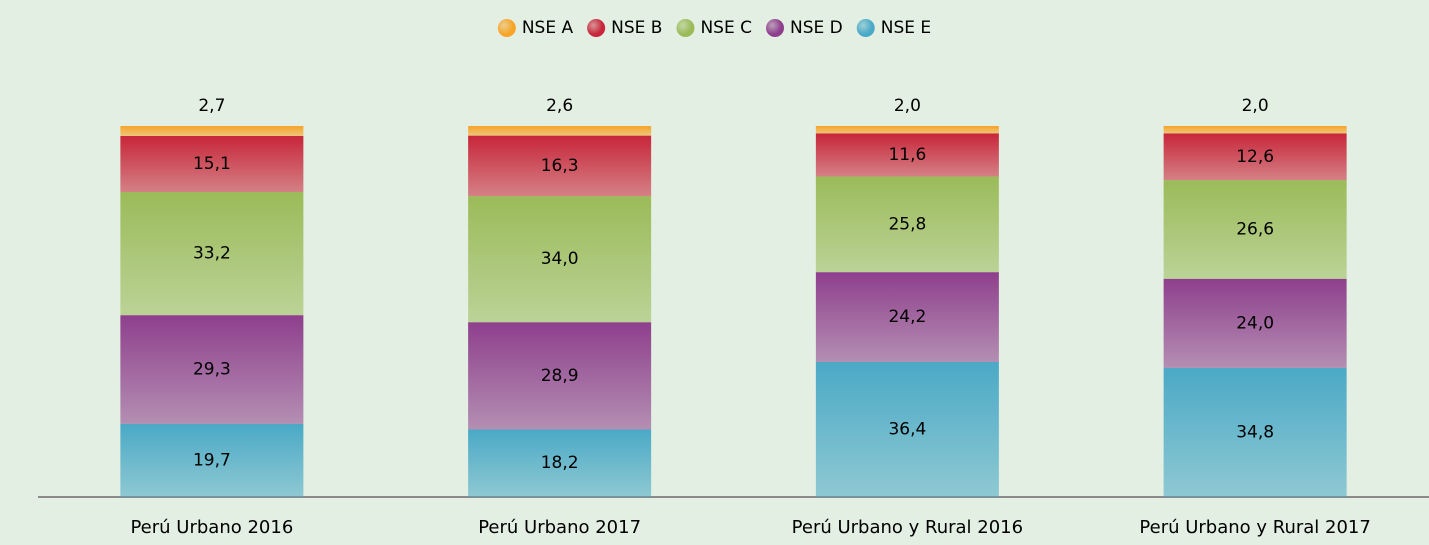 Image resolution: width=1429 pixels, height=545 pixels. I want to click on value-label: 26,6, so click(1255, 230).